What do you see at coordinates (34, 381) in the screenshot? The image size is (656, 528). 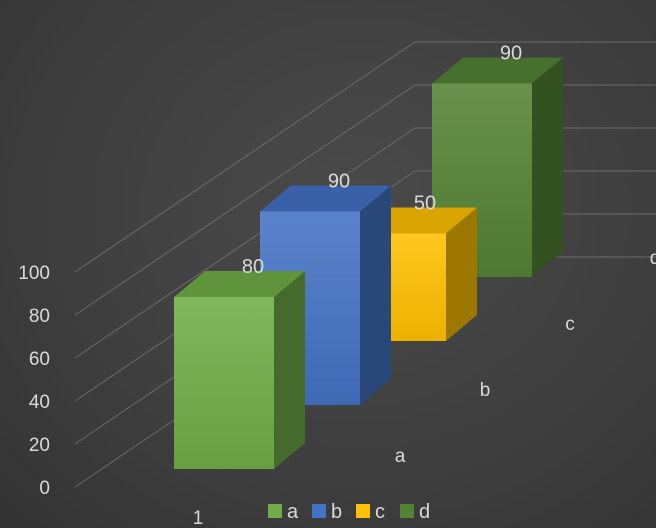 I see `y-axis: 0 20 40 60 80 100` at bounding box center [34, 381].